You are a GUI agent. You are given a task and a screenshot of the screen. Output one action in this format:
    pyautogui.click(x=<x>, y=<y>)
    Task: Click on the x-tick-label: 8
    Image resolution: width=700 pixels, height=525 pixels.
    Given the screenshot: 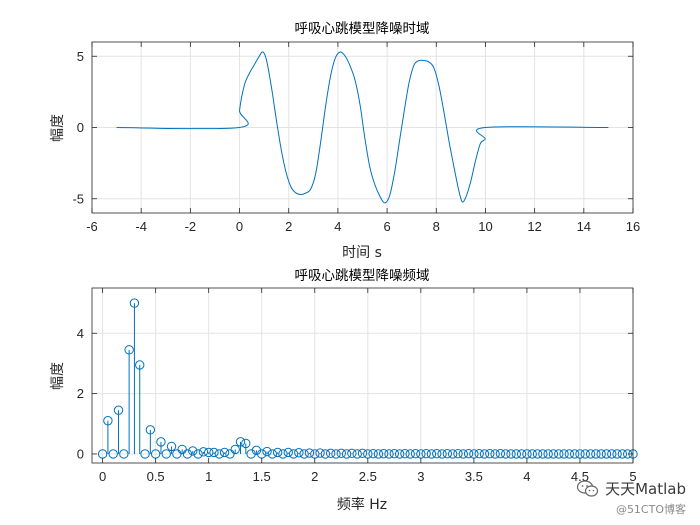 What is the action you would take?
    pyautogui.click(x=436, y=226)
    